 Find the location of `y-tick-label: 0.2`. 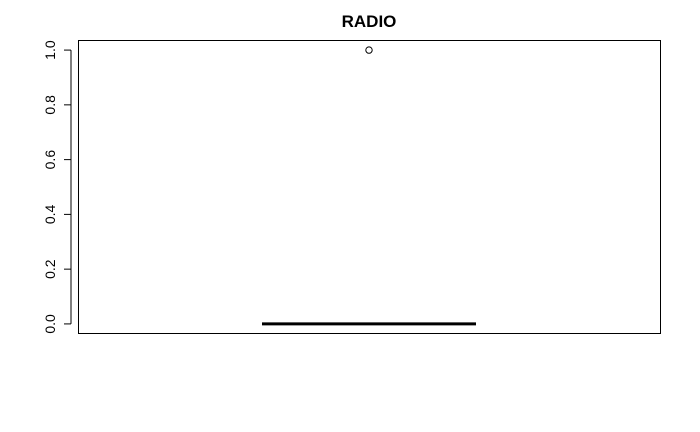

y-tick-label: 0.2 is located at coordinates (50, 269).